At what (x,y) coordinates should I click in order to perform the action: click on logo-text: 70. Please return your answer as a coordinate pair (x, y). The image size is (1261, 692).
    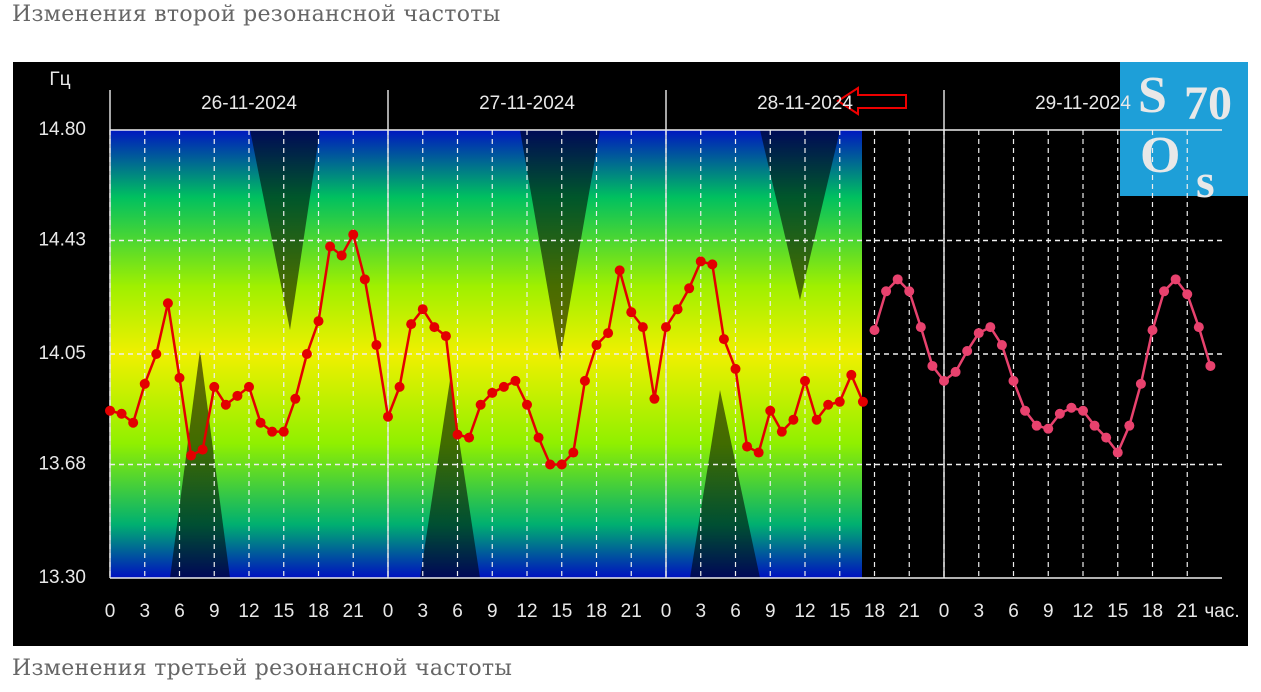
    Looking at the image, I should click on (1208, 103).